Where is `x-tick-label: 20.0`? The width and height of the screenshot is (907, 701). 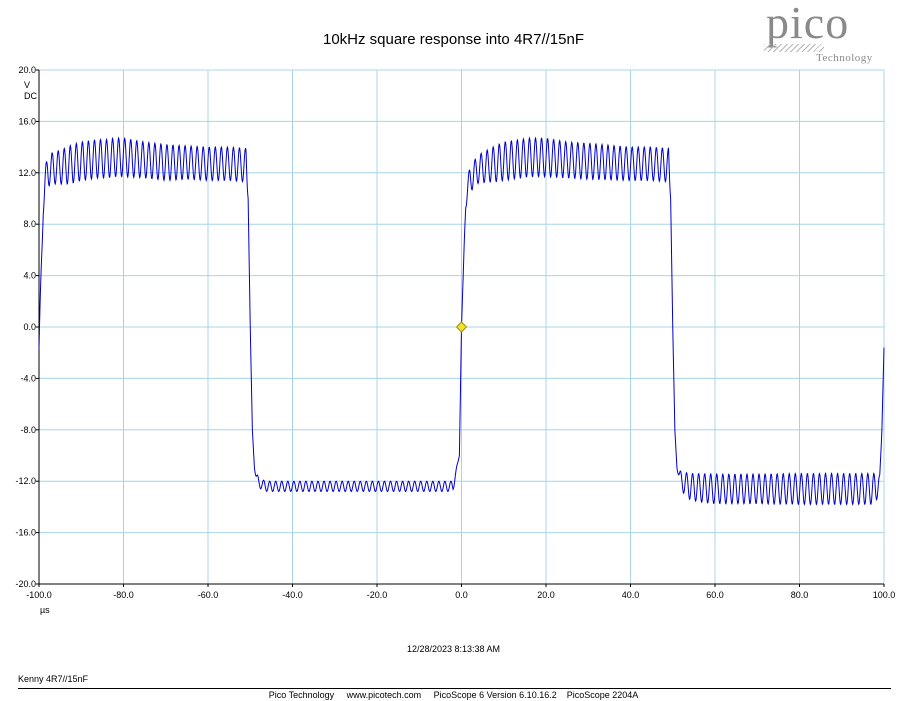 x-tick-label: 20.0 is located at coordinates (546, 595).